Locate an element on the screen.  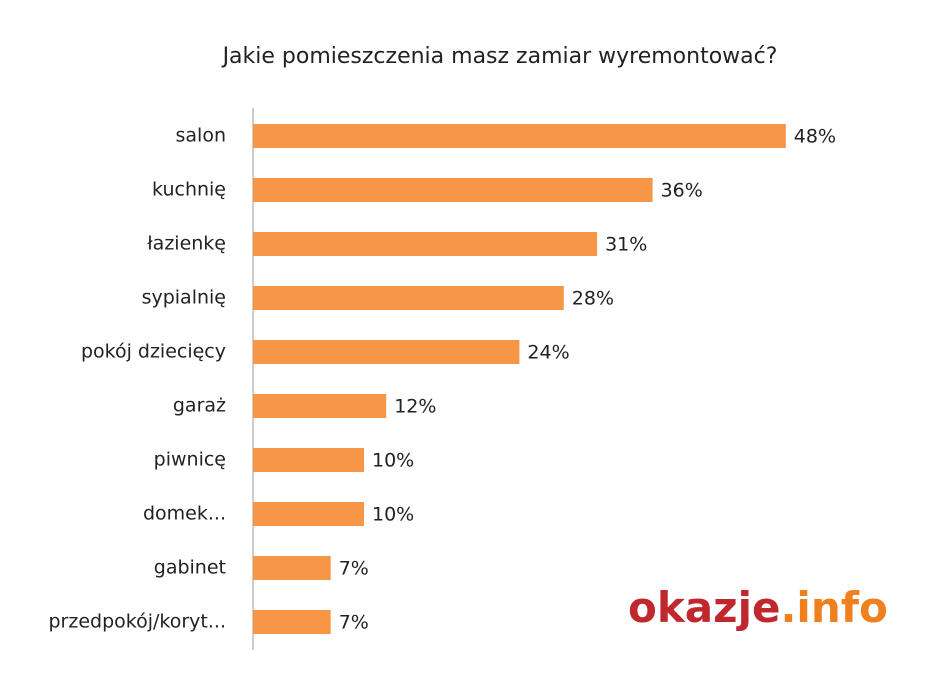
category-label: gabinet is located at coordinates (190, 568).